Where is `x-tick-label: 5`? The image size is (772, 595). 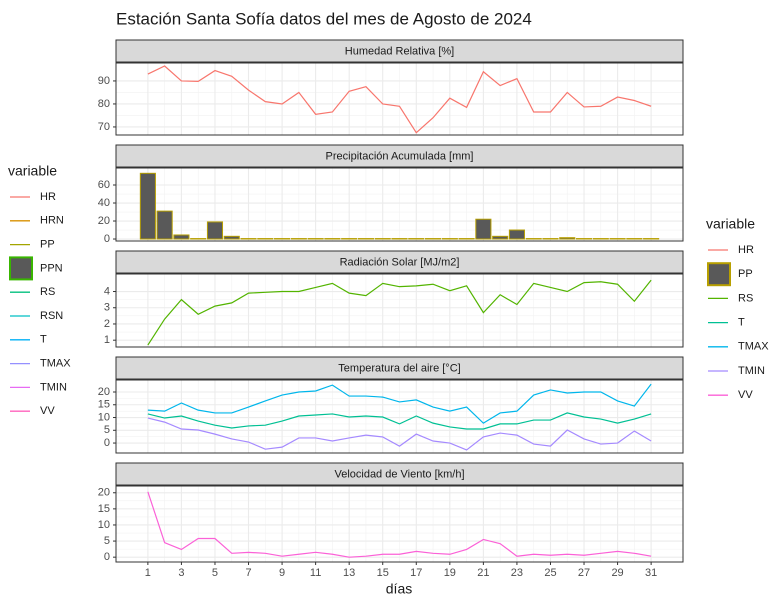 x-tick-label: 5 is located at coordinates (215, 573).